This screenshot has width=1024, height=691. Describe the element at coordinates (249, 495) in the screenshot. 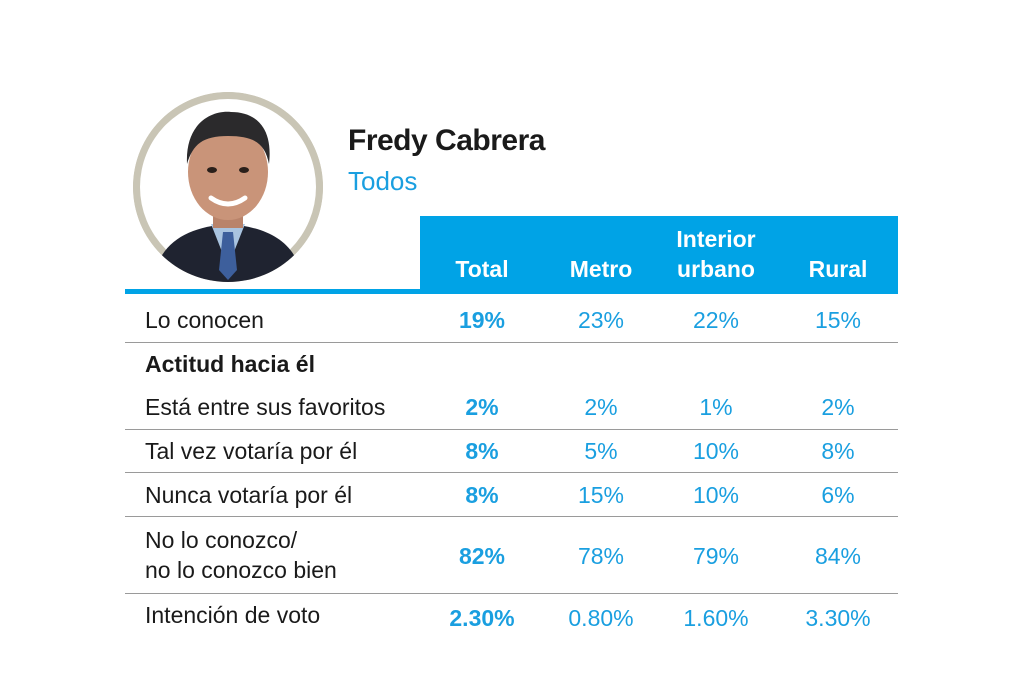

I see `row-label-nunca: Nunca votaría por él` at that location.